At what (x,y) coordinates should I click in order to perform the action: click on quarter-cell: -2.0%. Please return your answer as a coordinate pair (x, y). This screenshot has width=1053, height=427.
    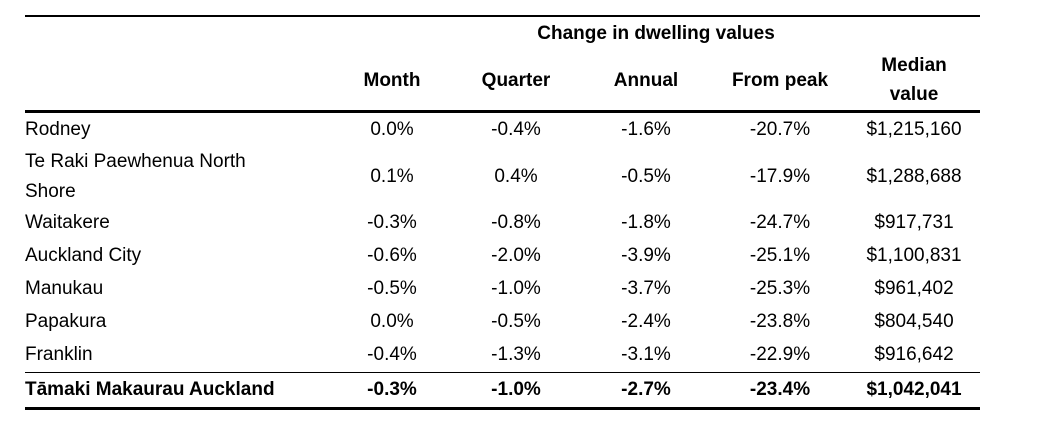
    Looking at the image, I should click on (516, 255).